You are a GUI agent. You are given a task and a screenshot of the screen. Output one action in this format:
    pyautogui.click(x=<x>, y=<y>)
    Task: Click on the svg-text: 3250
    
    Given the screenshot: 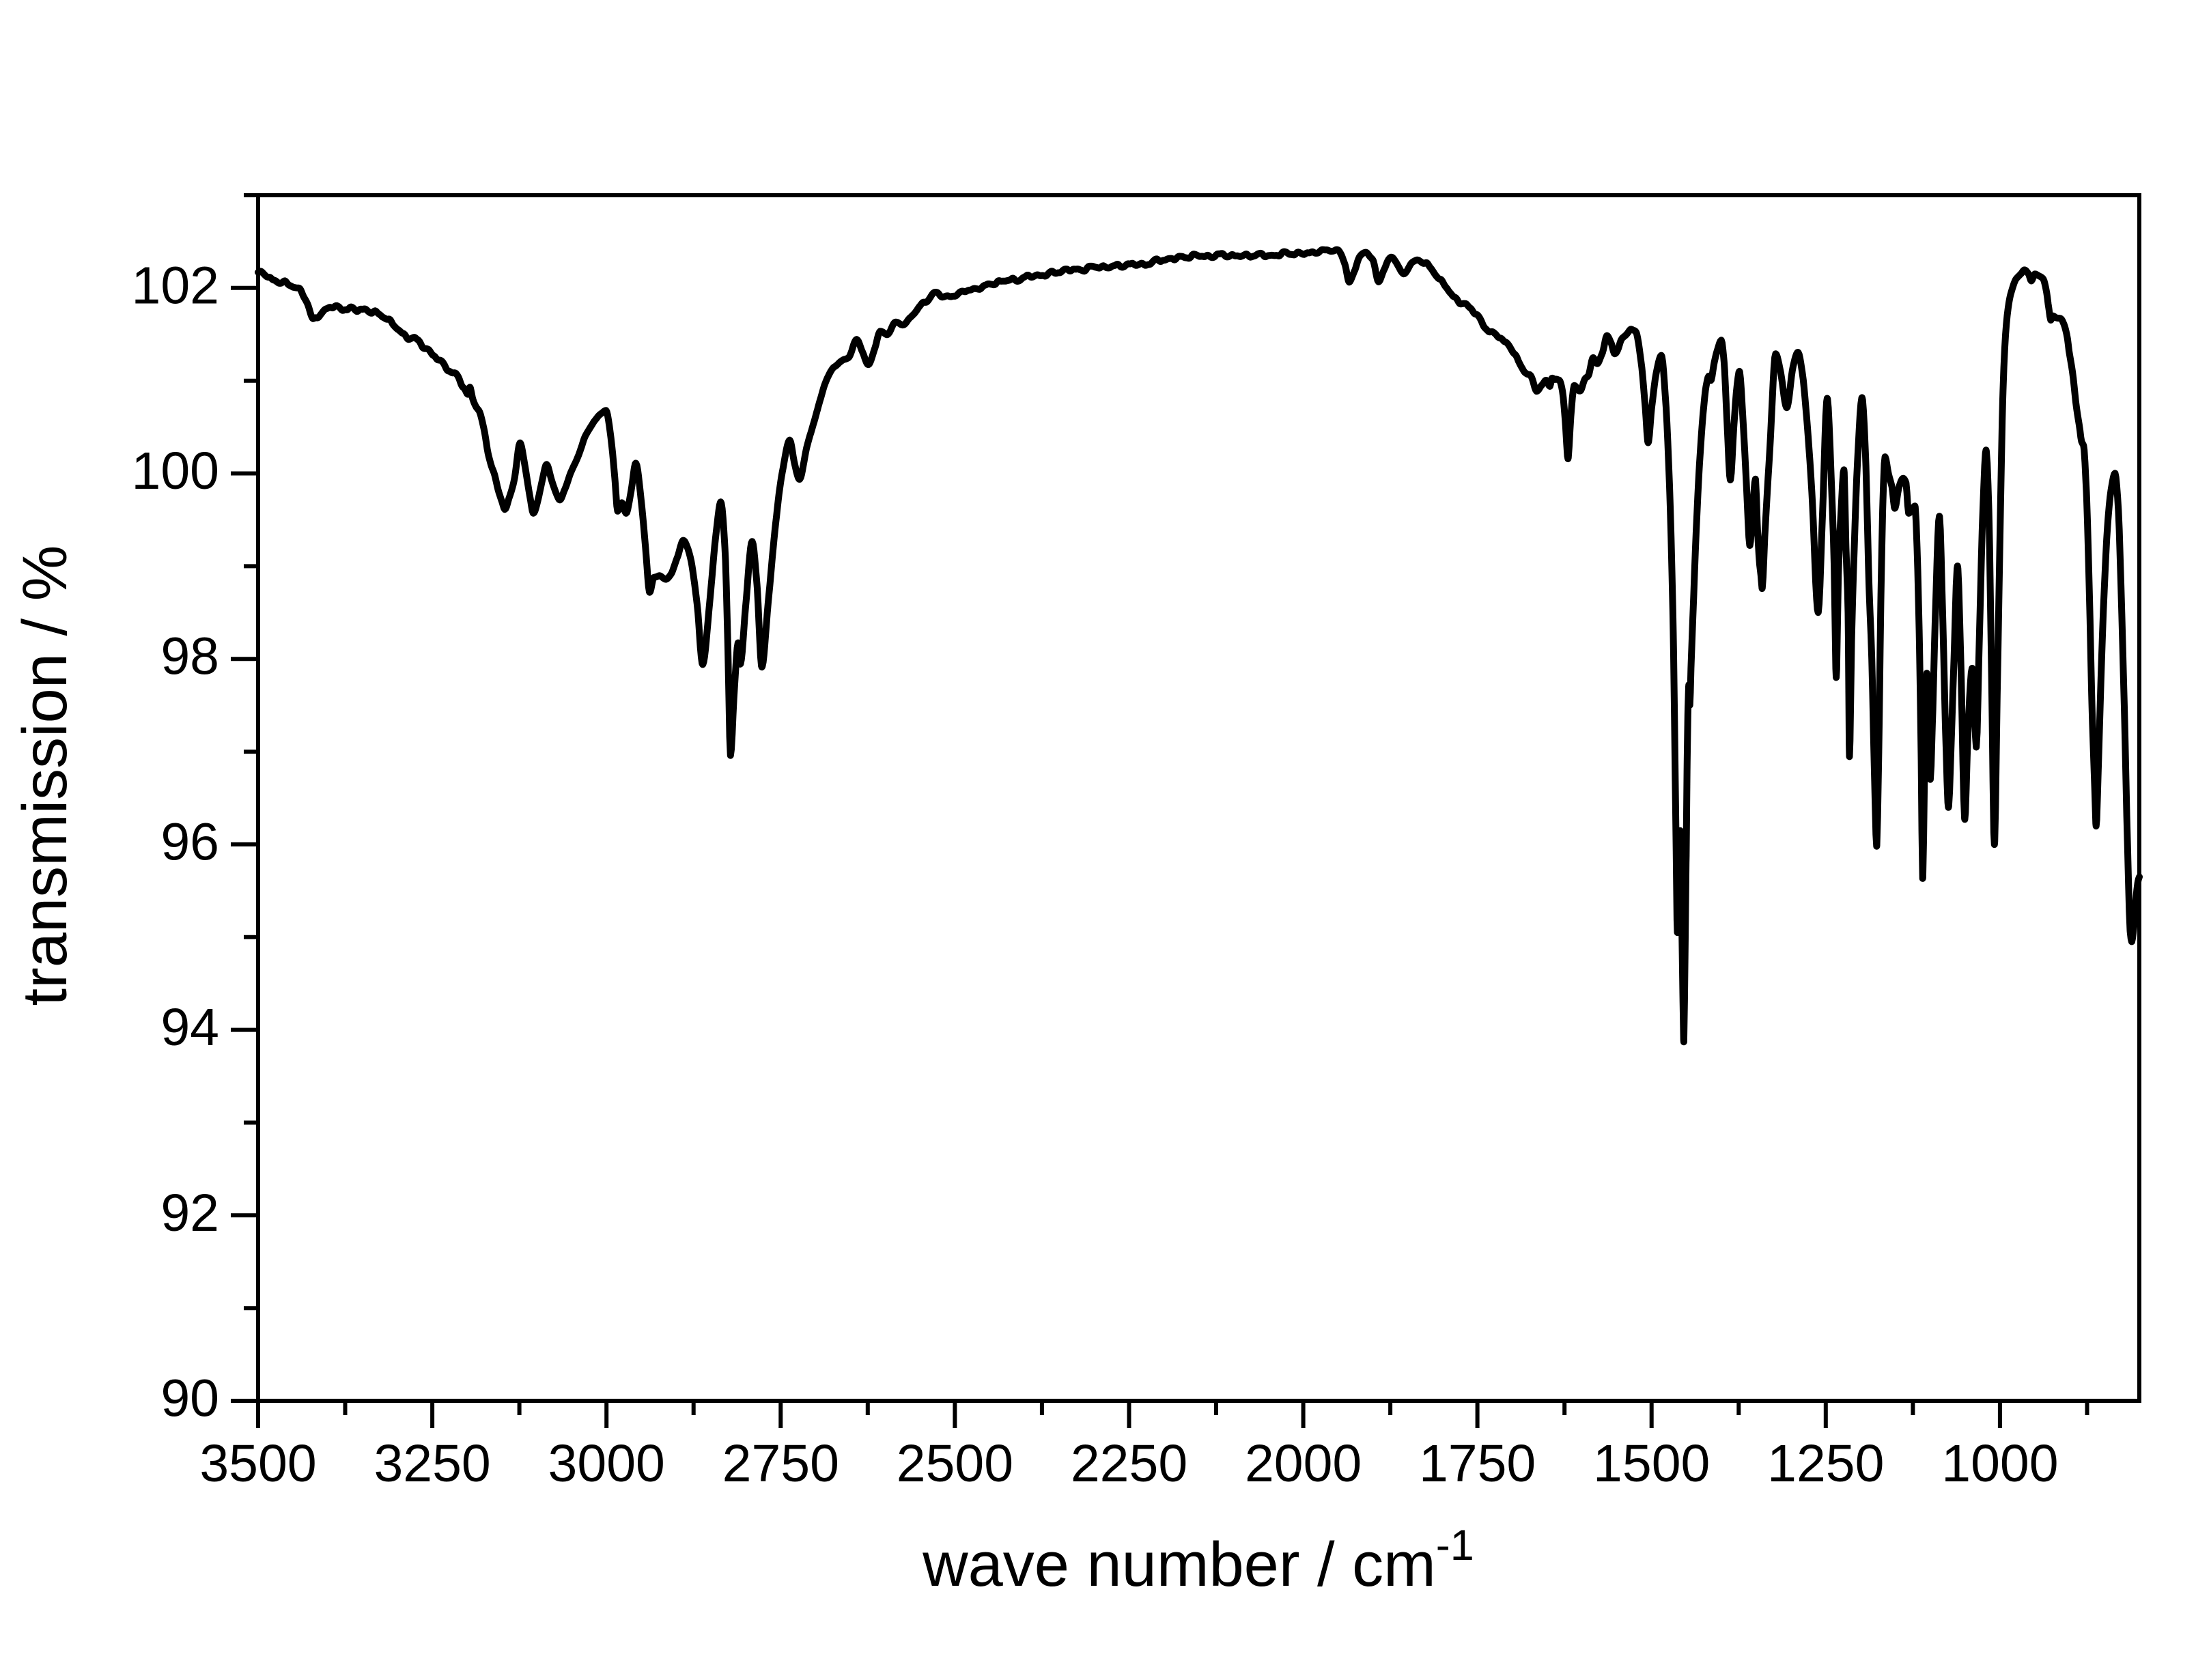 What is the action you would take?
    pyautogui.click(x=432, y=1463)
    